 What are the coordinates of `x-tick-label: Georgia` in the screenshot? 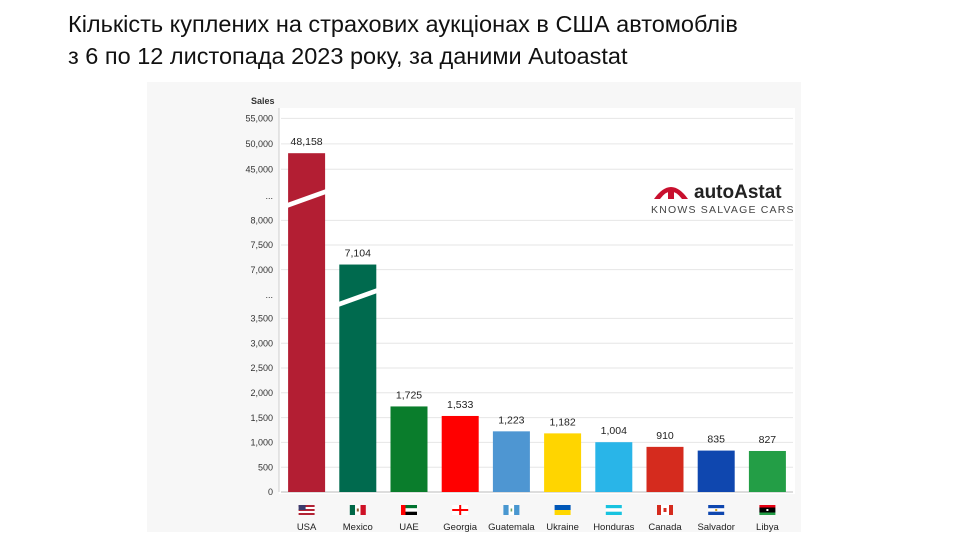 It's located at (460, 527).